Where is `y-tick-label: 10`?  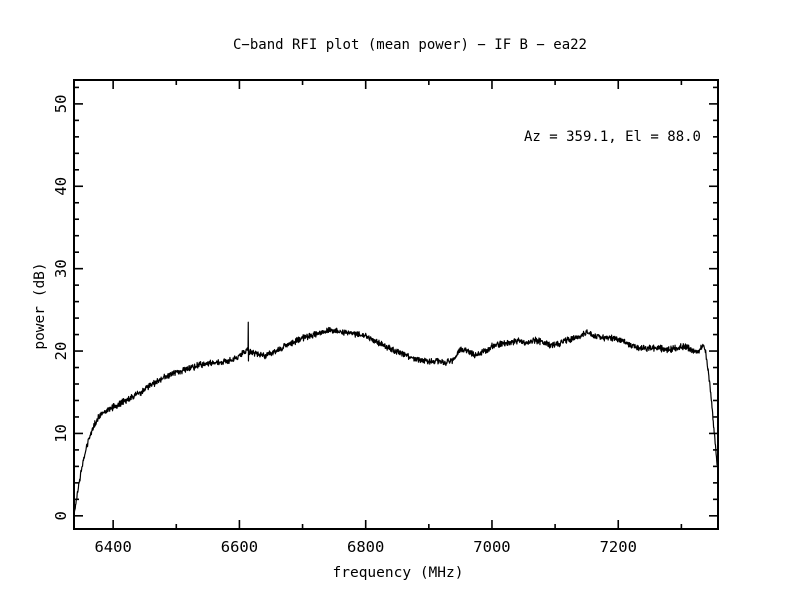 y-tick-label: 10 is located at coordinates (61, 433).